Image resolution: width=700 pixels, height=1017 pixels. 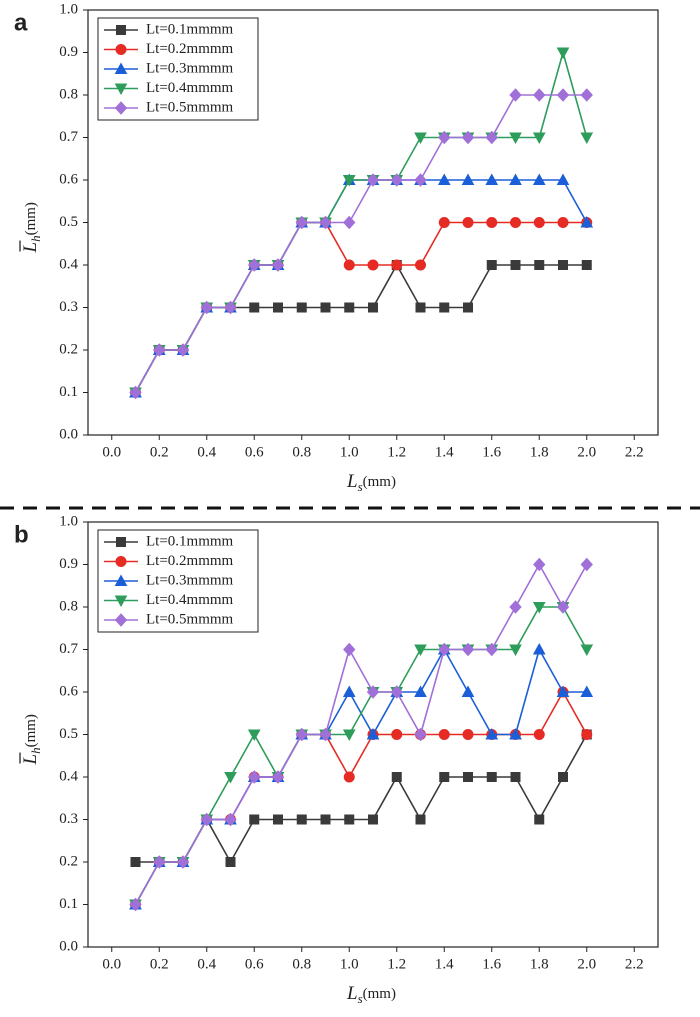 I want to click on legend-label: Lt=0.3mmmm, so click(x=190, y=580).